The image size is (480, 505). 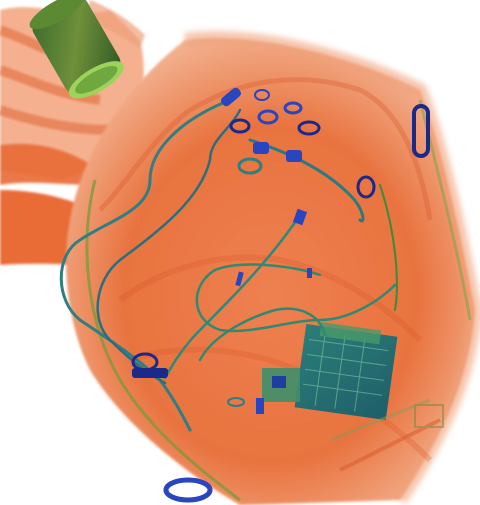 I want to click on zipper-pull-bottom, so click(x=188, y=490).